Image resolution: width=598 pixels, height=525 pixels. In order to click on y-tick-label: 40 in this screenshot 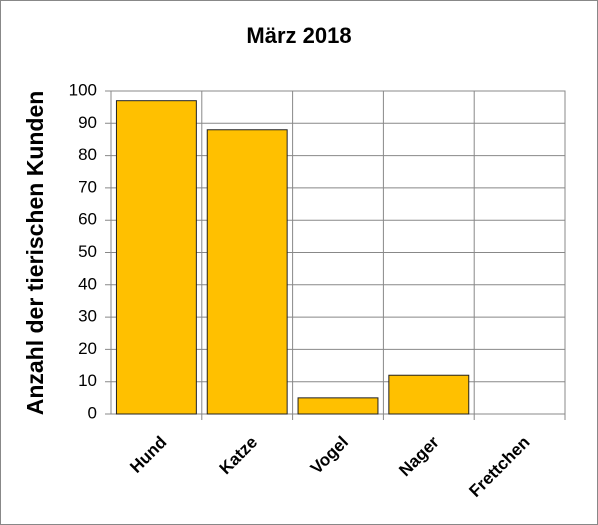, I will do `click(87, 283)`.